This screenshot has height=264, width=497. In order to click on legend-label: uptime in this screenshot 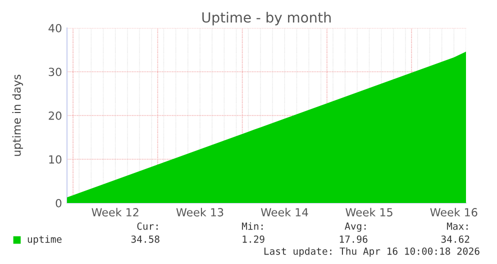, I will do `click(45, 240)`.